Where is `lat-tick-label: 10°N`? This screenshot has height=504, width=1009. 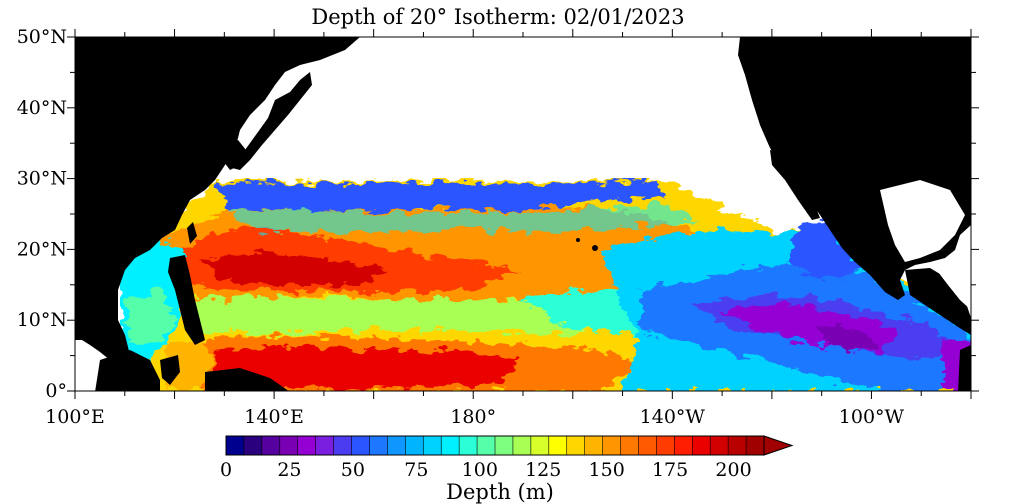
lat-tick-label: 10°N is located at coordinates (42, 320).